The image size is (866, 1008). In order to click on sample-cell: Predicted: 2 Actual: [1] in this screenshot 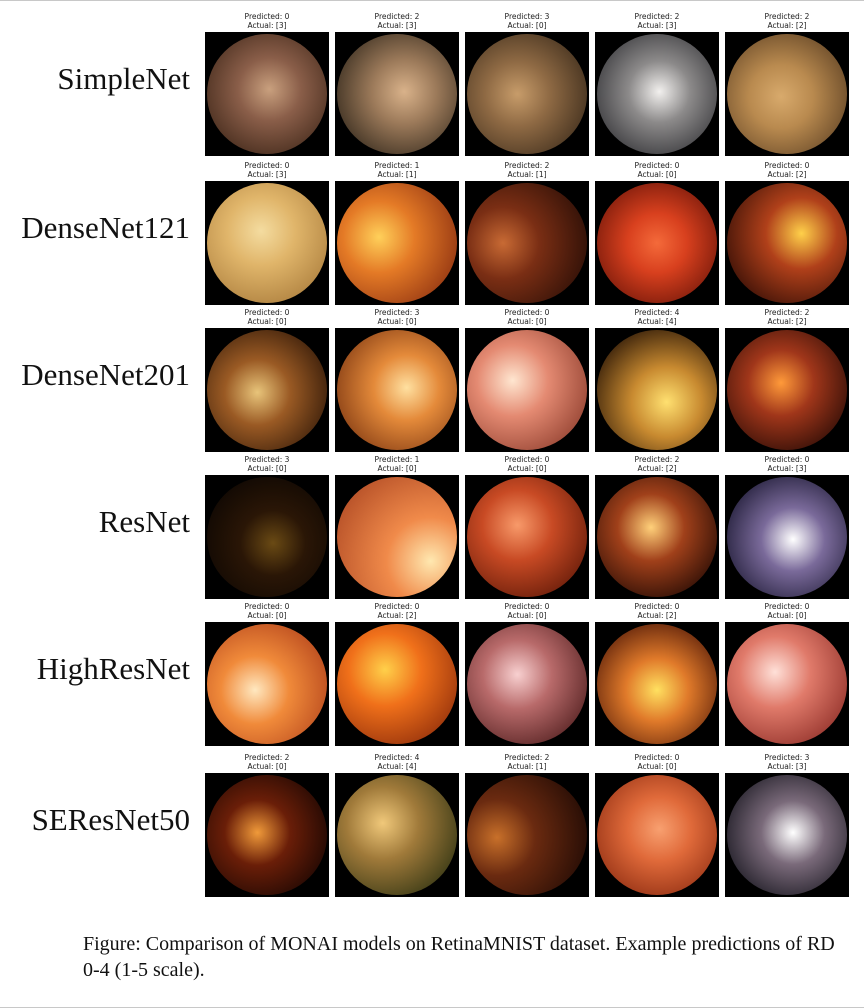, I will do `click(527, 825)`.